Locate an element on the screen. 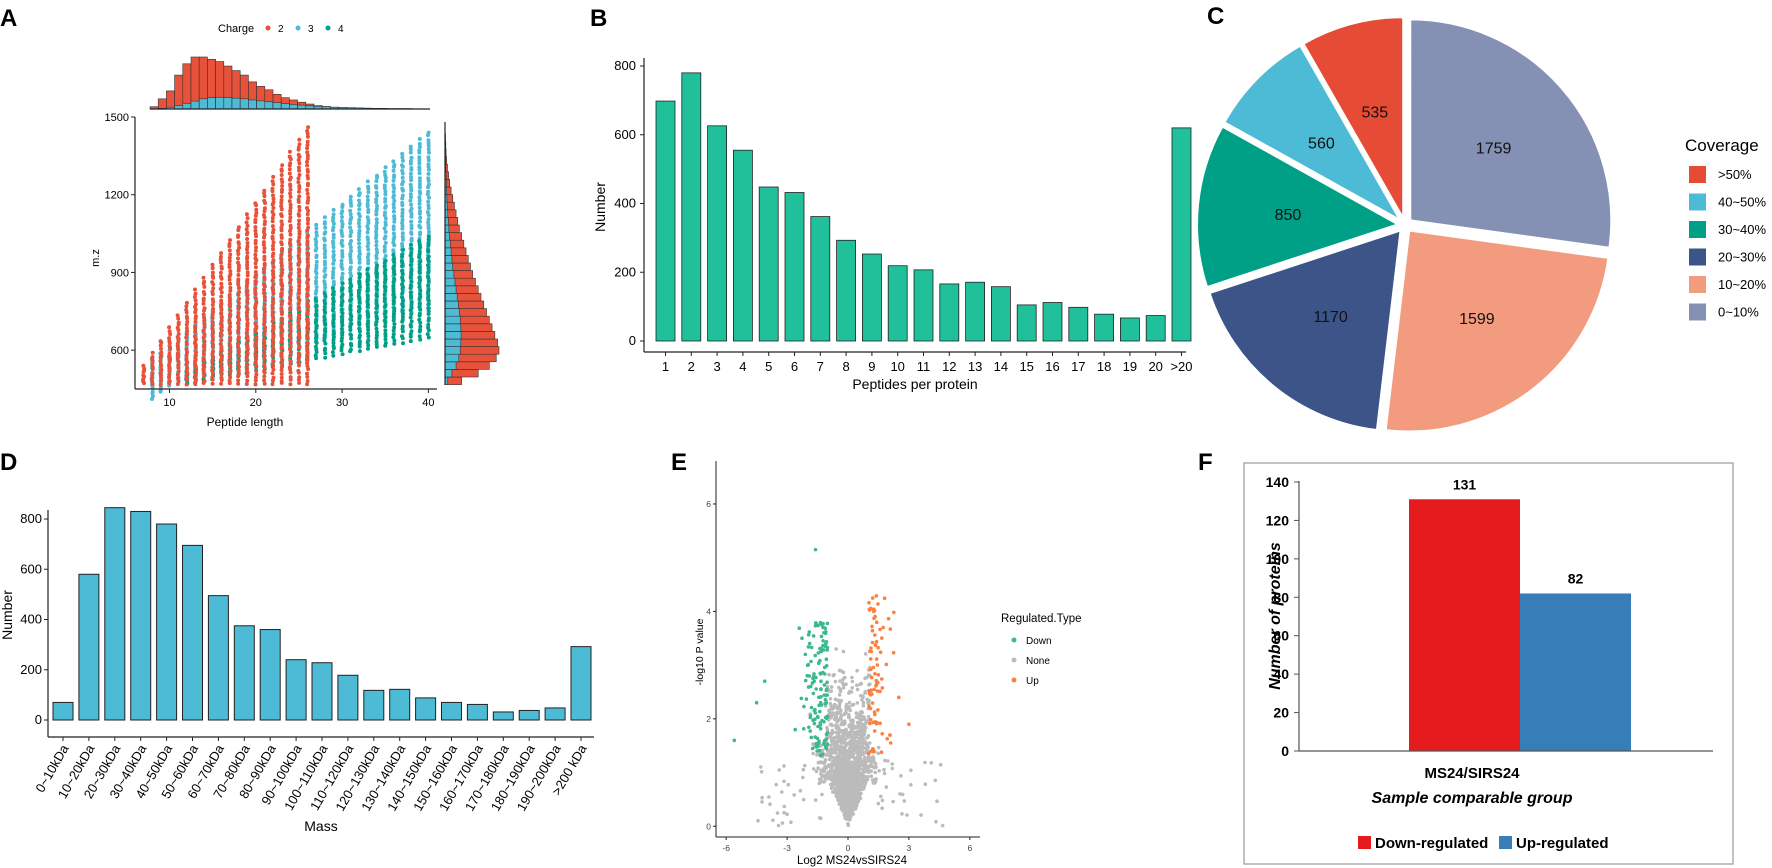 This screenshot has height=868, width=1772. a-top-bar-charge3 is located at coordinates (187, 106).